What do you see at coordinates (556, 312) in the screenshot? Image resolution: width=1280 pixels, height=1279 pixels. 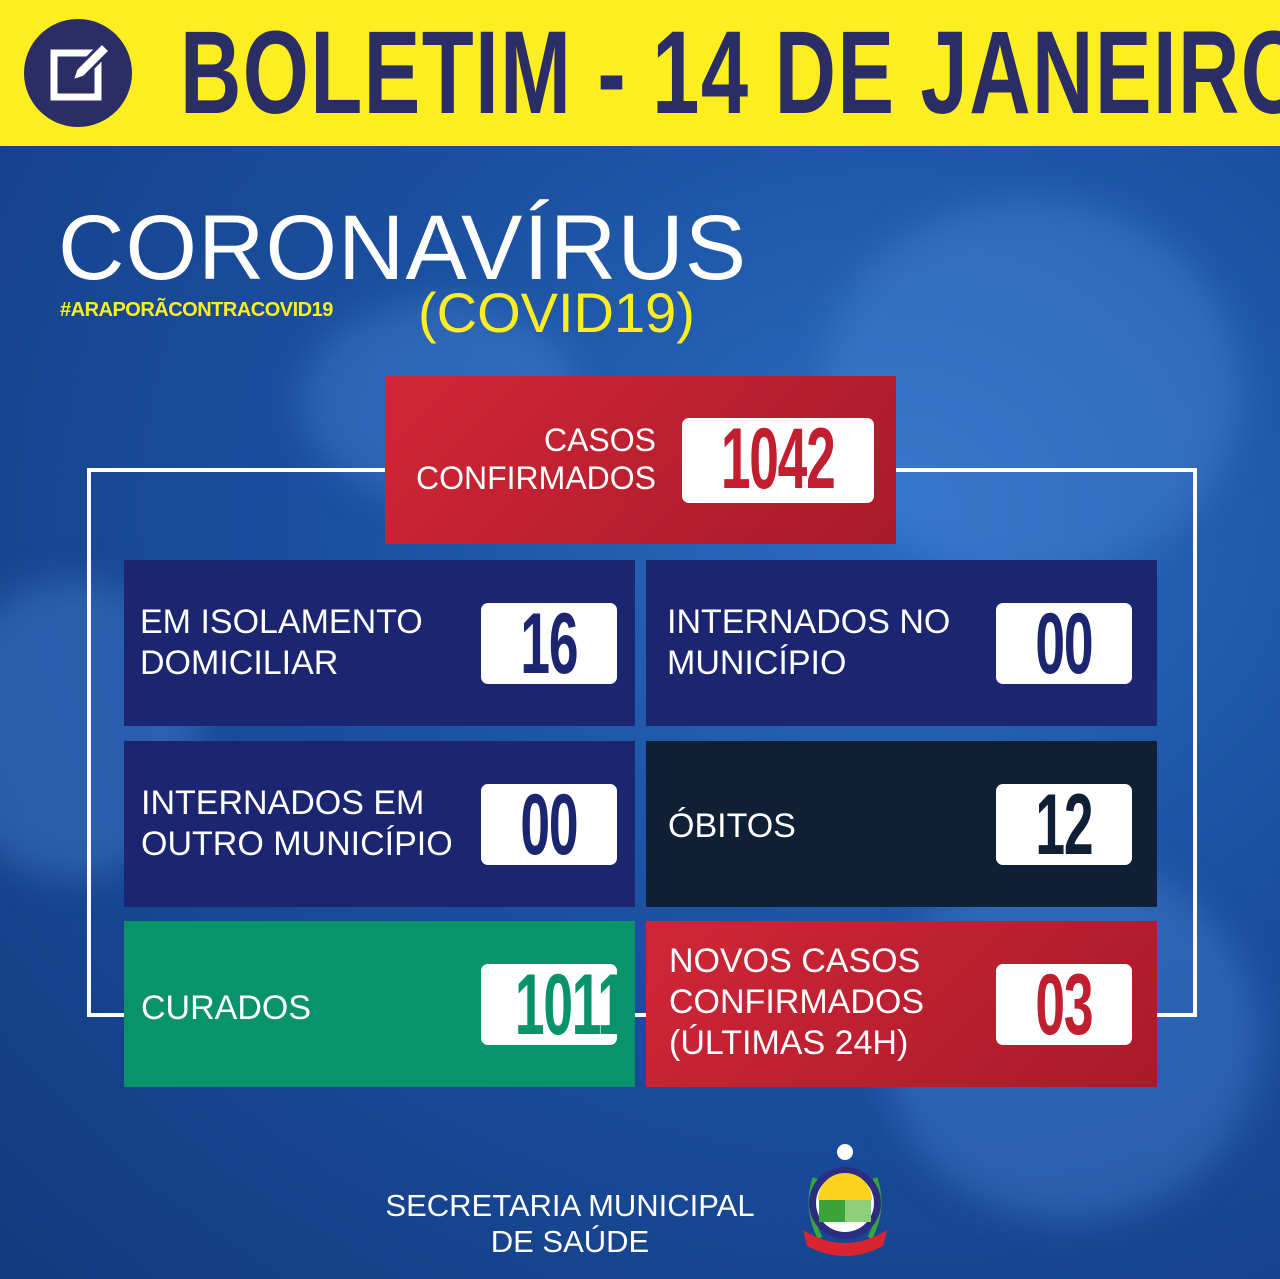 I see `brand-subtitle: (COVID19)` at bounding box center [556, 312].